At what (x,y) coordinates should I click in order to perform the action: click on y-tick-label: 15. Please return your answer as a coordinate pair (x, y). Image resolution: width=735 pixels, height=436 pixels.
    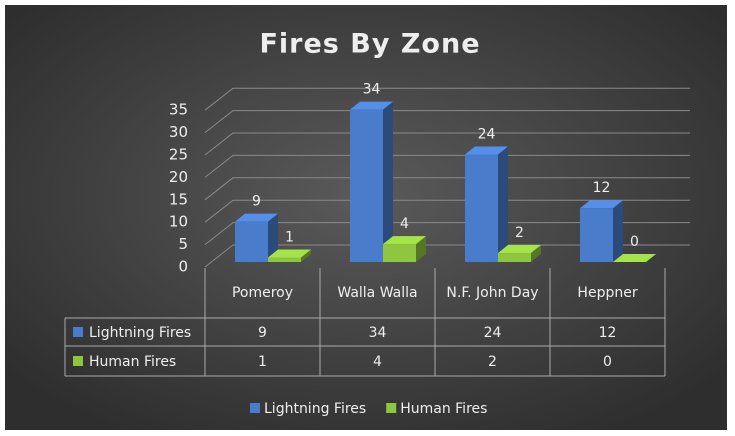
    Looking at the image, I should click on (178, 199).